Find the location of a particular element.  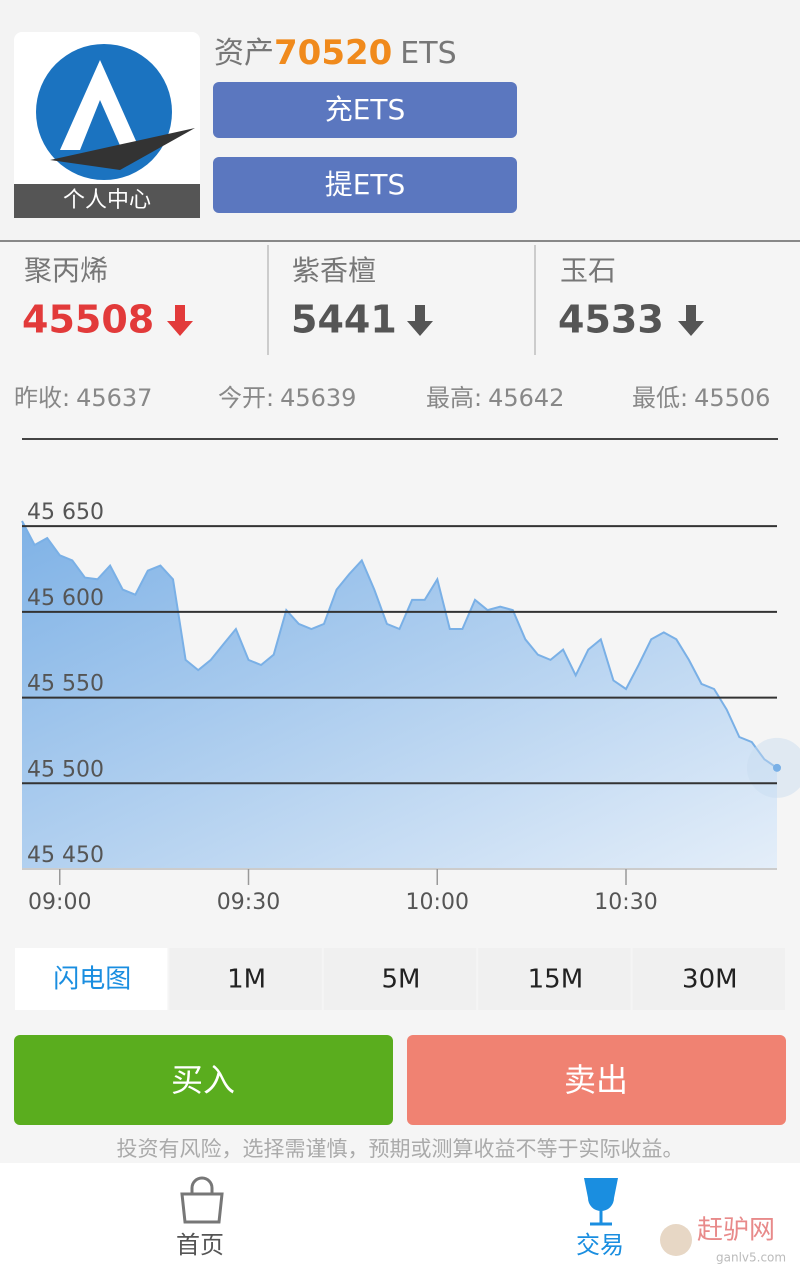

ticker-name: 聚丙烯 is located at coordinates (66, 270).